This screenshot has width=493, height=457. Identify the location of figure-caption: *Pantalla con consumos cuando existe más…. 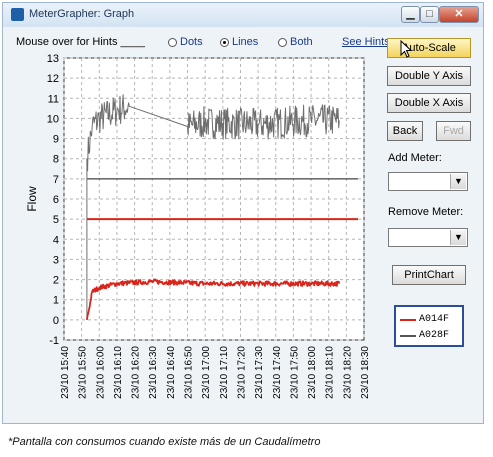
(164, 442).